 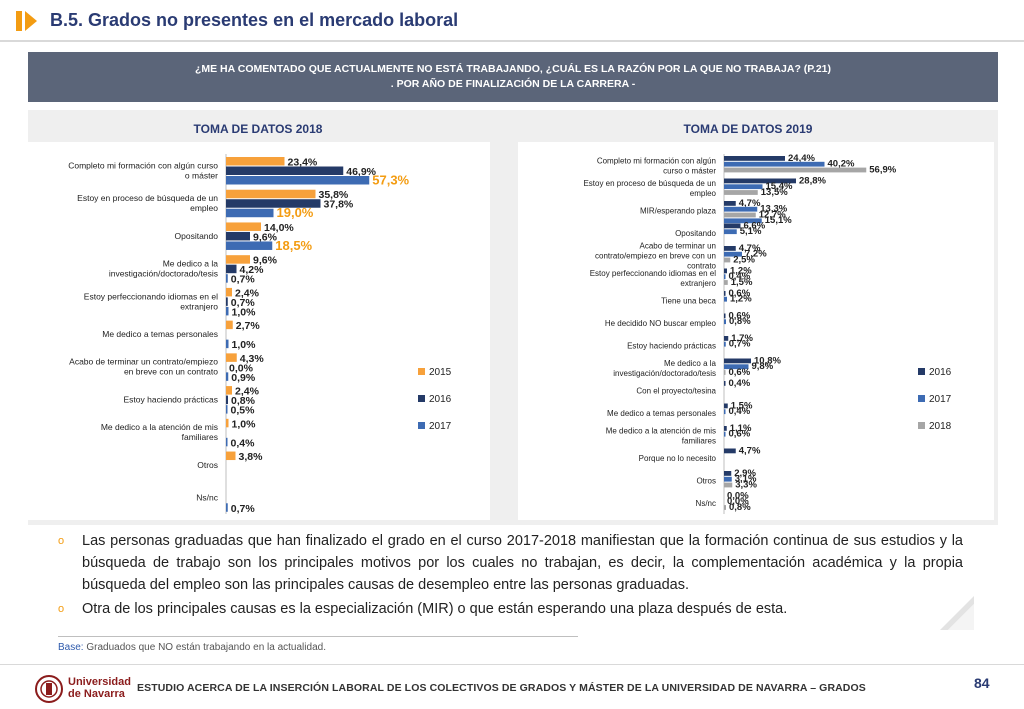 I want to click on bullet-circle-icon: o, so click(x=61, y=609).